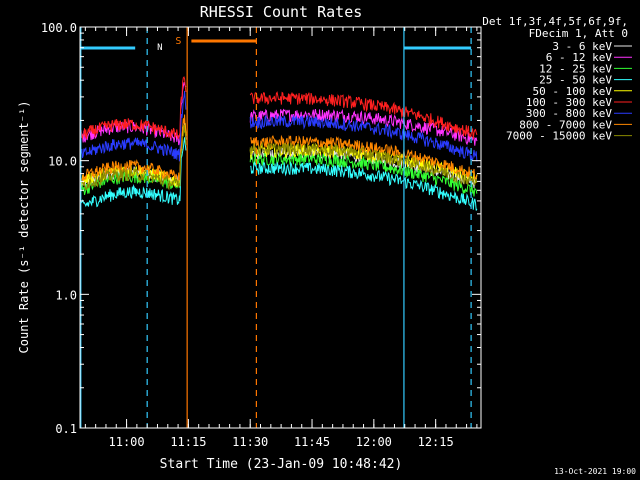  Describe the element at coordinates (595, 471) in the screenshot. I see `footer-date: 13-Oct-2021 19:00` at that location.